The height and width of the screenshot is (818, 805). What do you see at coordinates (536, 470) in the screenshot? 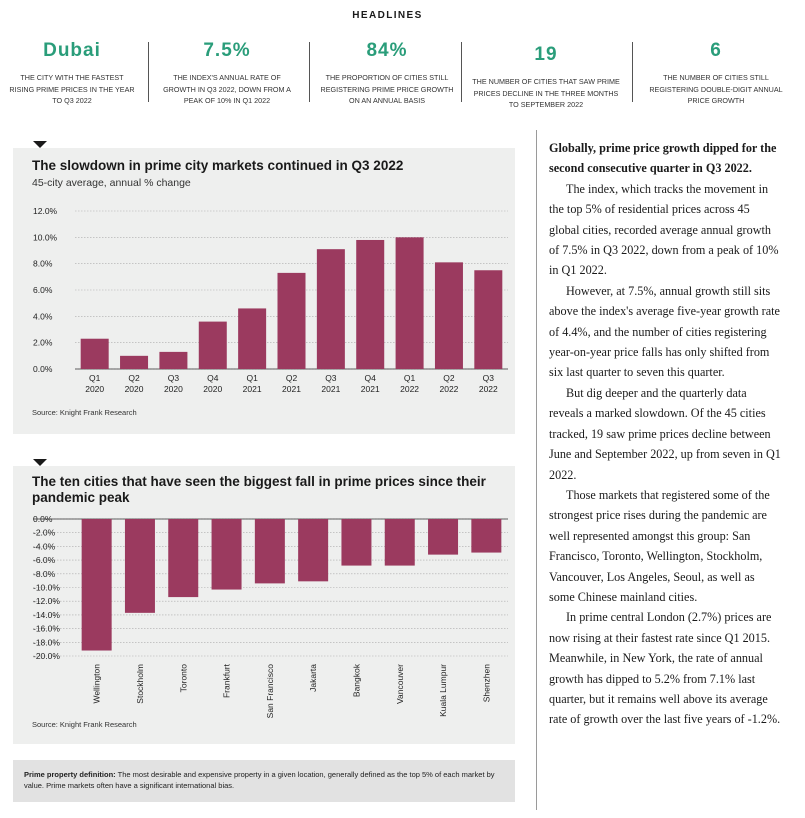
I see `column-divider` at bounding box center [536, 470].